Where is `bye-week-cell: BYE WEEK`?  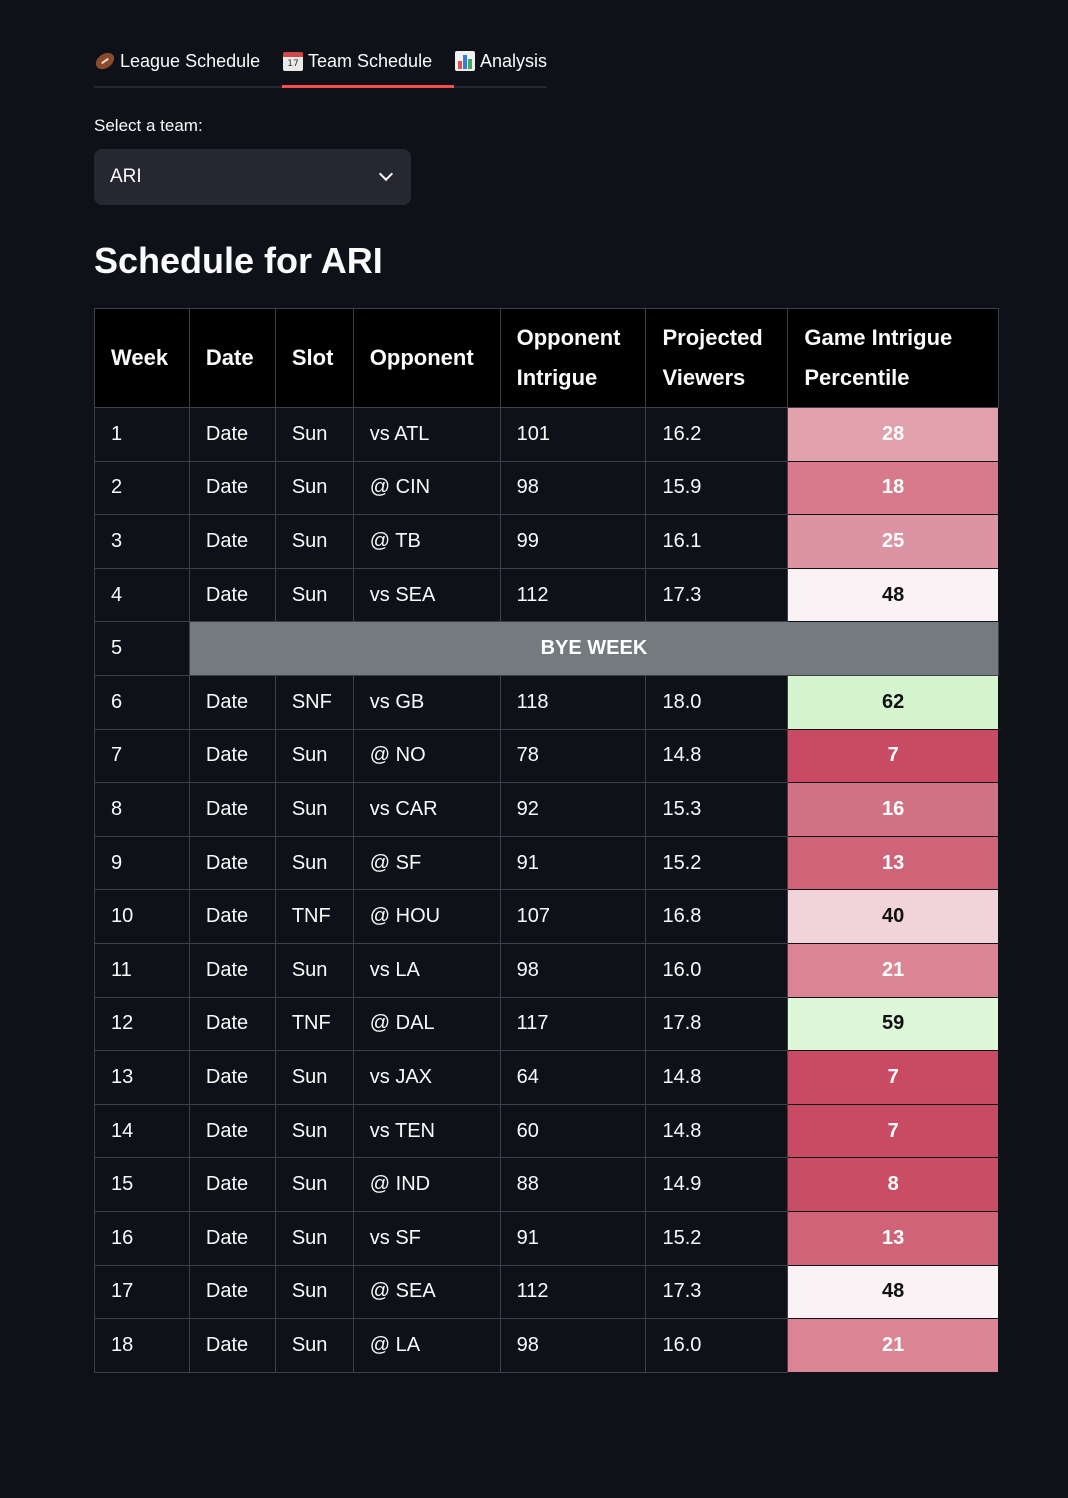
bye-week-cell: BYE WEEK is located at coordinates (594, 648).